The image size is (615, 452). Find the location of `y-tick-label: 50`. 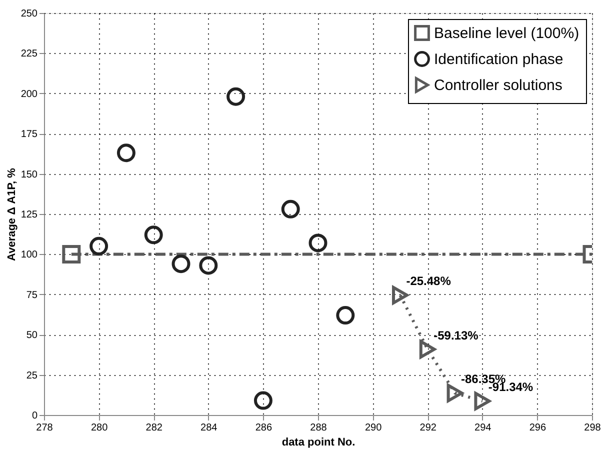

y-tick-label: 50 is located at coordinates (32, 336).